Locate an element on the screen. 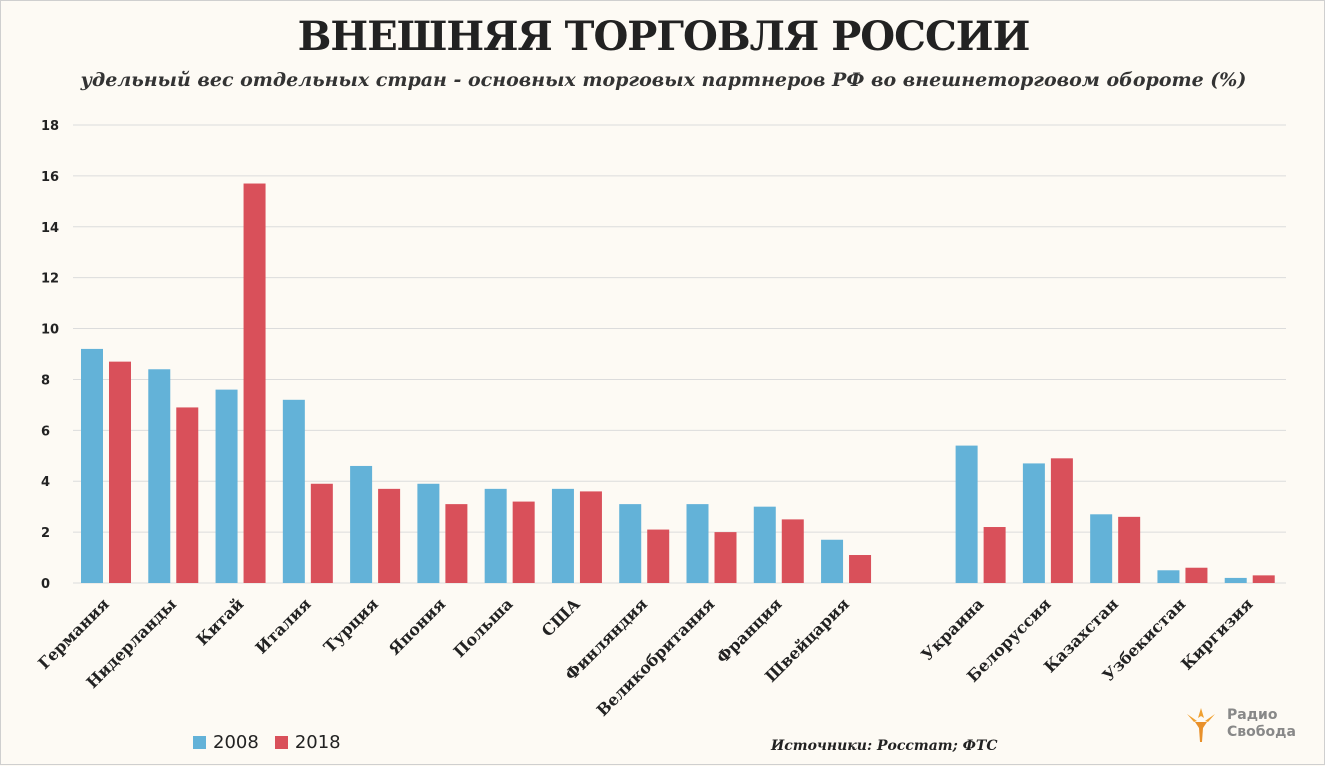 This screenshot has height=766, width=1325. legend-label-2008: 2008 is located at coordinates (236, 742).